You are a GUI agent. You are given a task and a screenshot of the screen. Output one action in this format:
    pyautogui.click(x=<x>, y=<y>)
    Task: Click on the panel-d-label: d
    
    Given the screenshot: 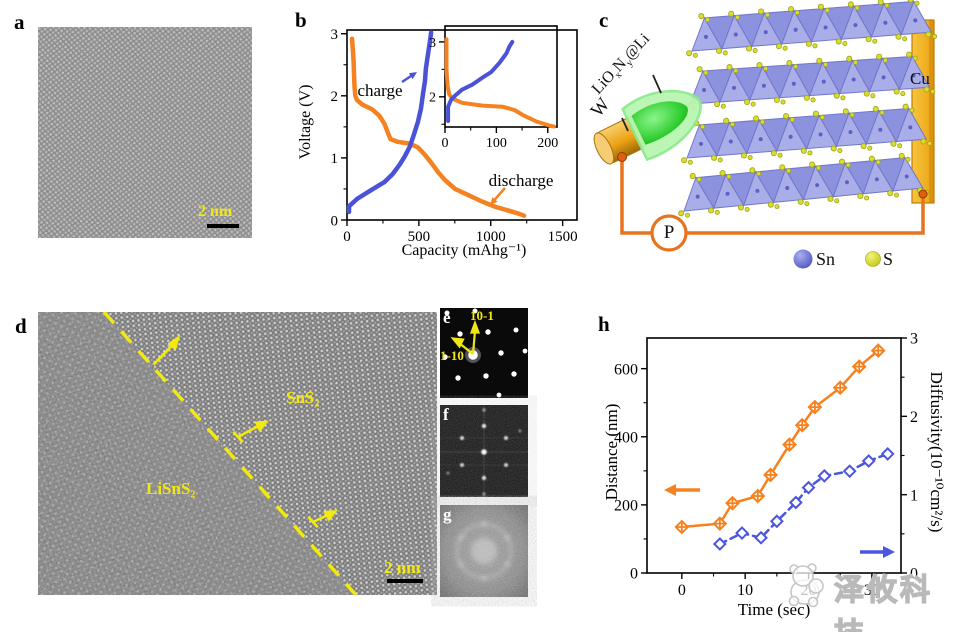 What is the action you would take?
    pyautogui.click(x=21, y=326)
    